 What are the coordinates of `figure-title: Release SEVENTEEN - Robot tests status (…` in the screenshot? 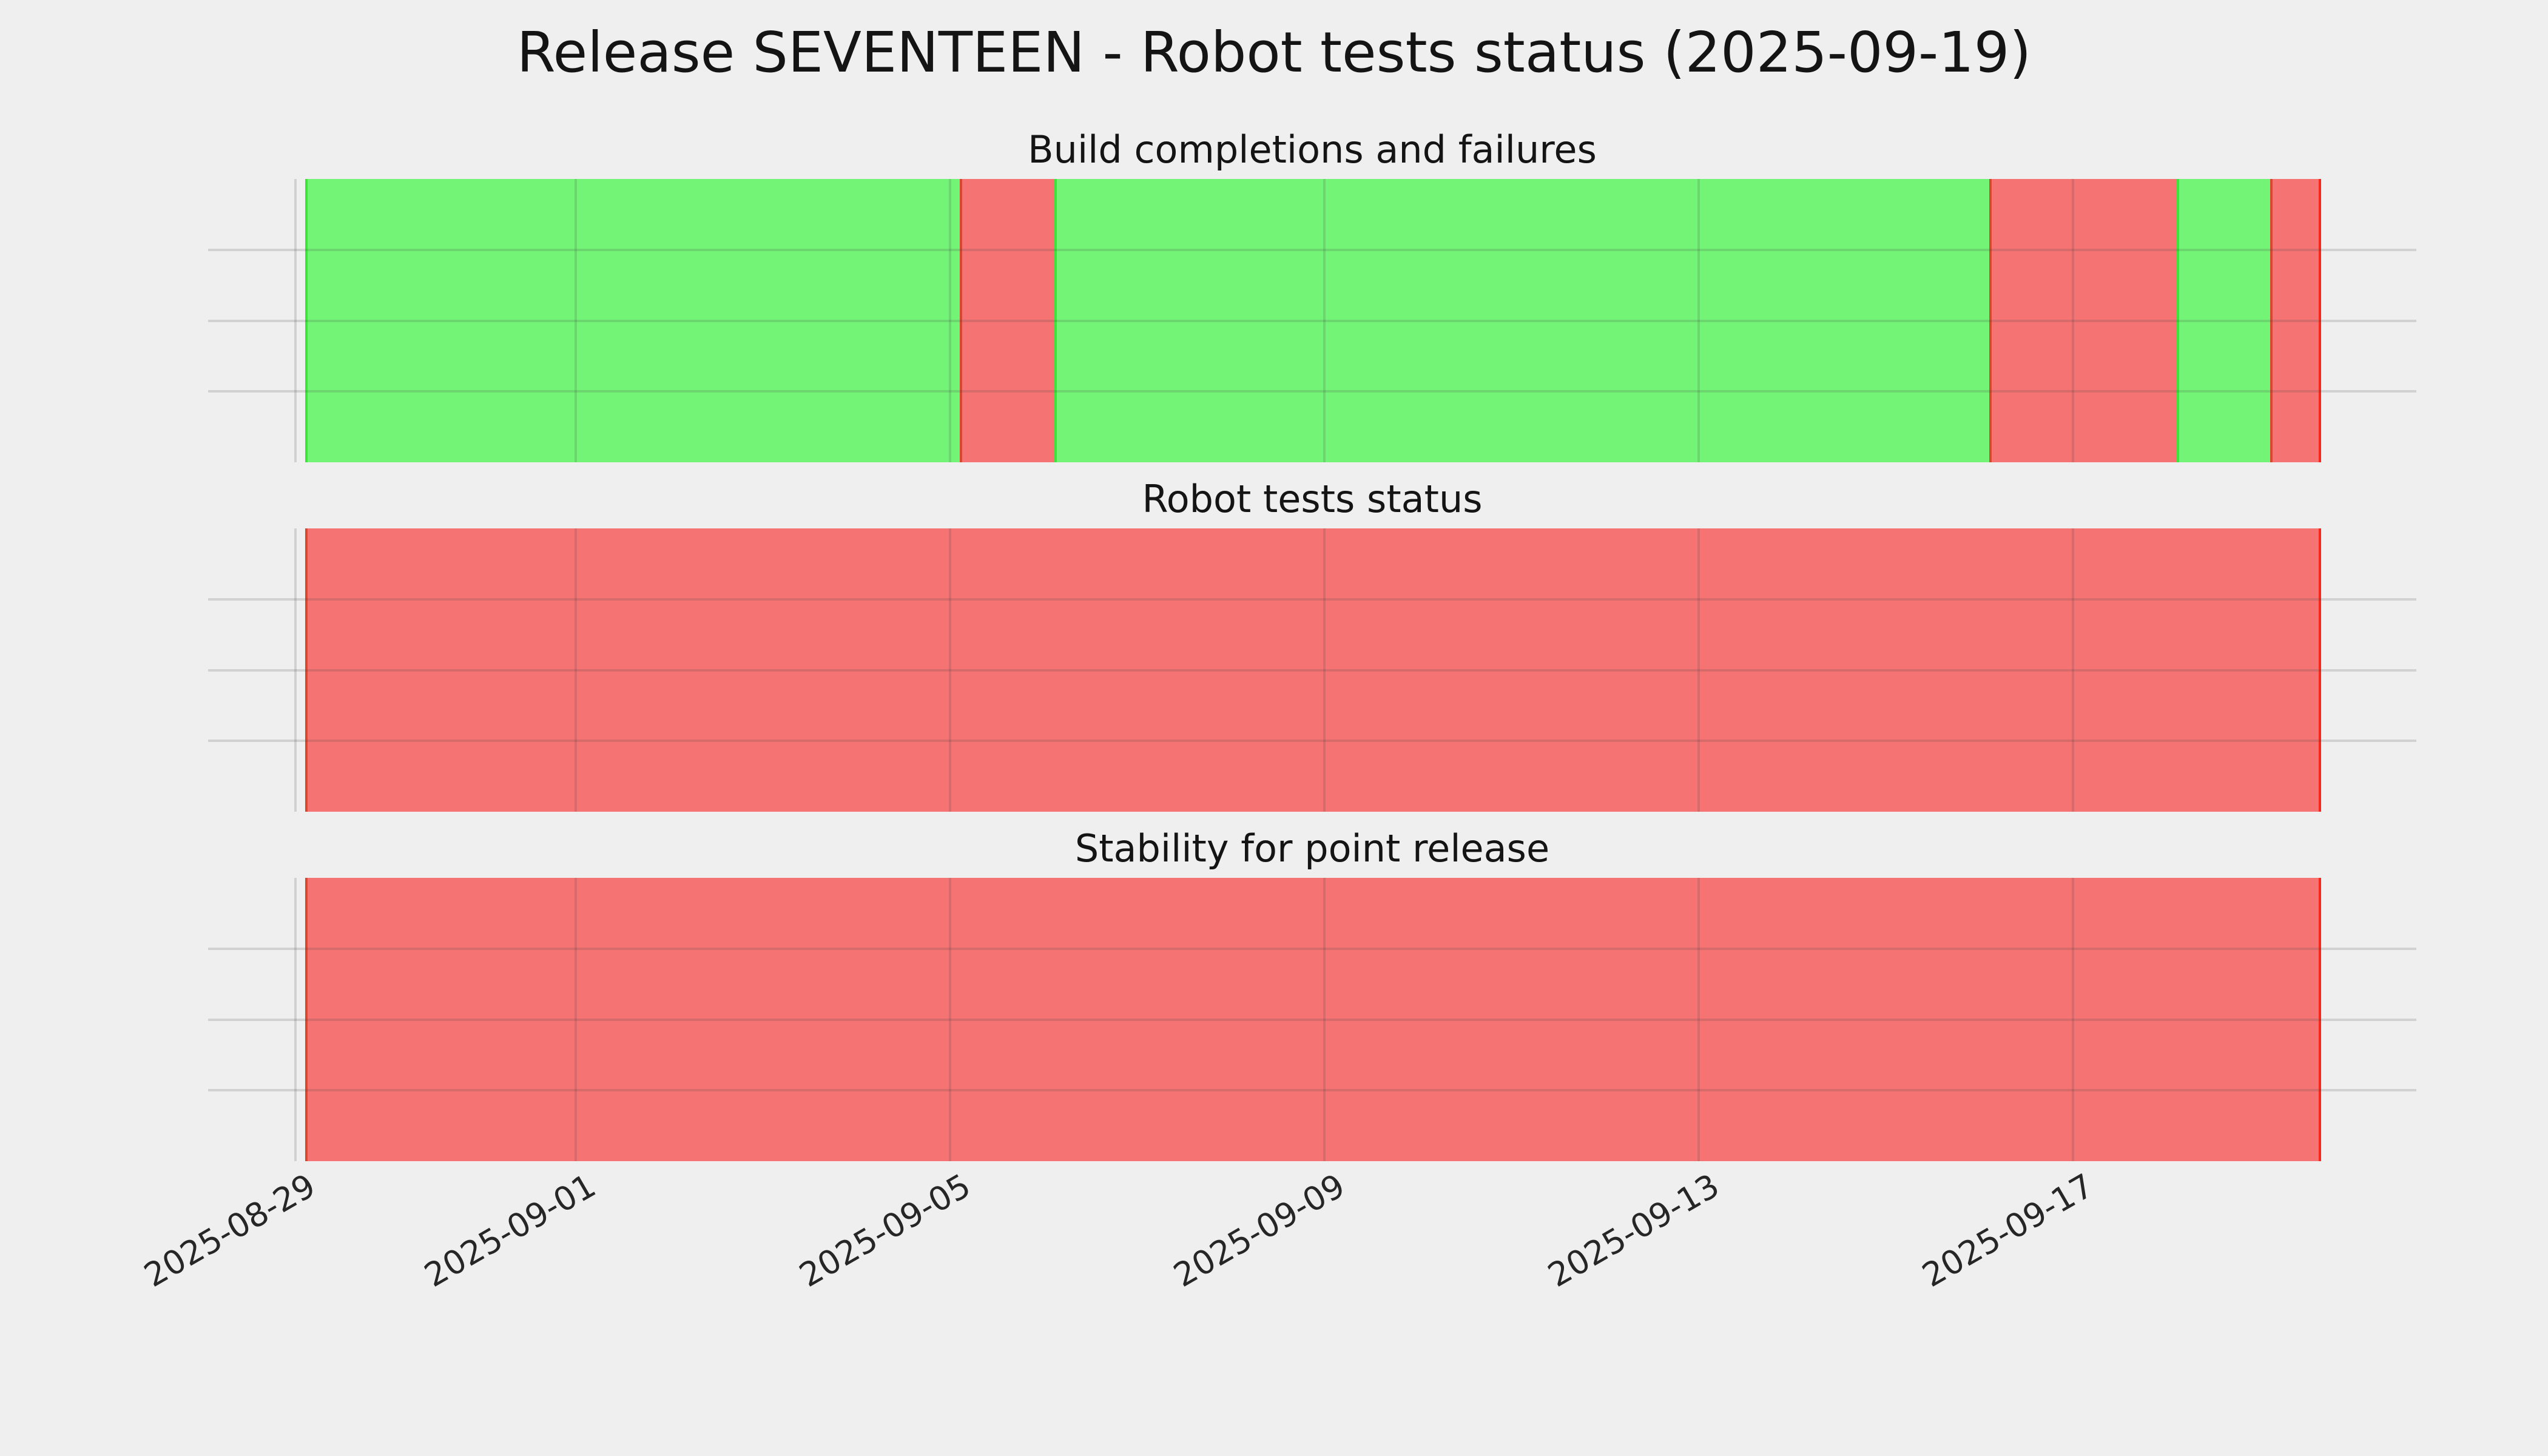 It's located at (1274, 52).